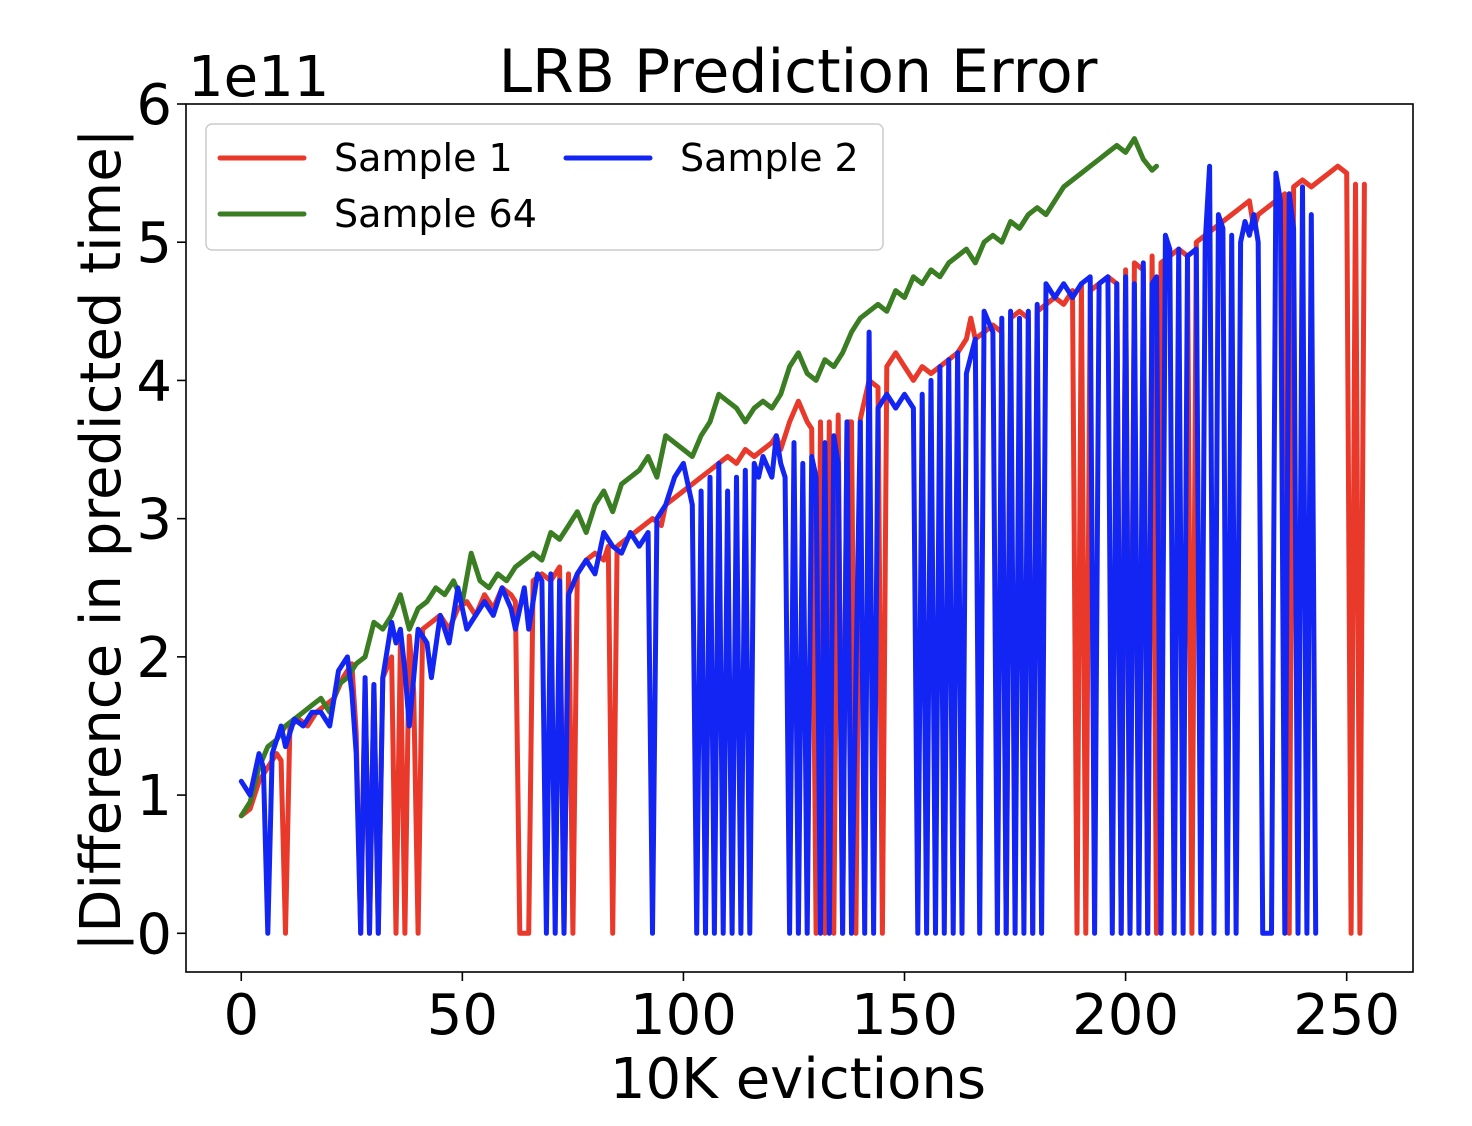 This screenshot has width=1472, height=1126. I want to click on x-tick-label: 50, so click(462, 1015).